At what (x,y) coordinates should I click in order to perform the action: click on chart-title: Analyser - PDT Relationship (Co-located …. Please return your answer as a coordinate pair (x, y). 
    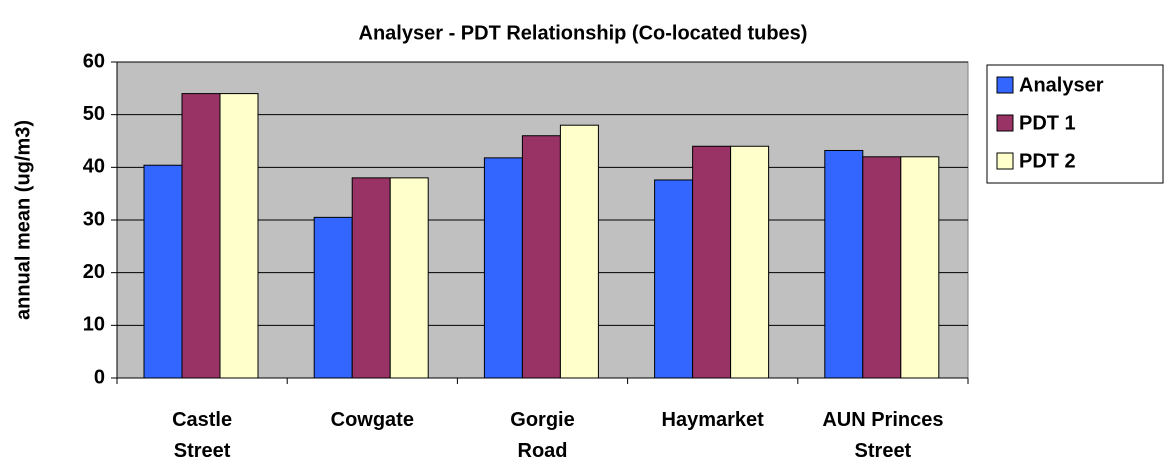
    Looking at the image, I should click on (583, 33).